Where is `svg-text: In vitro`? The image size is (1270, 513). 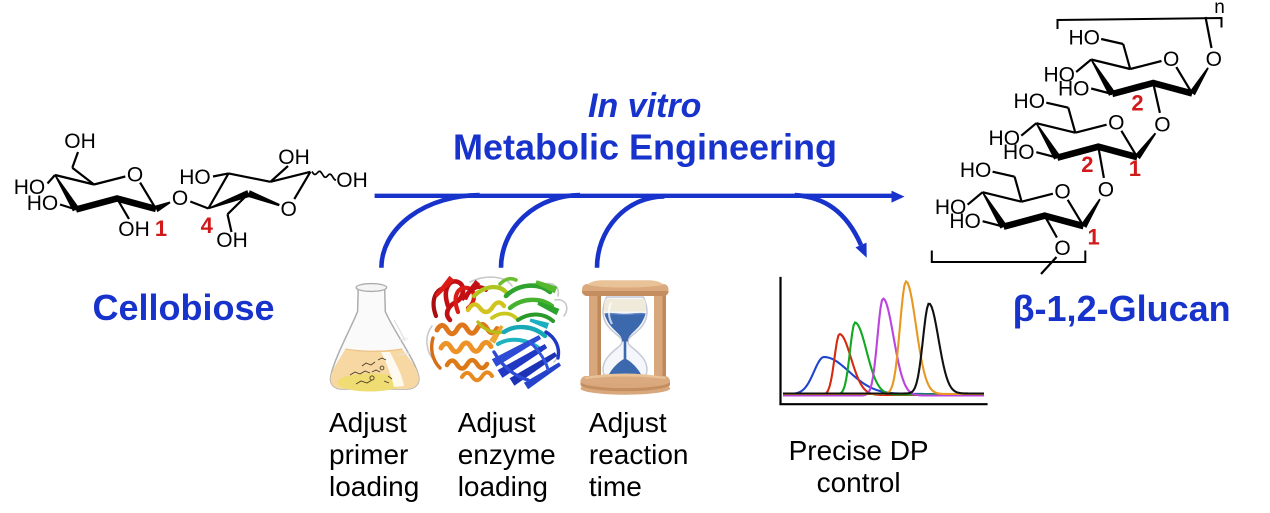 svg-text: In vitro is located at coordinates (644, 106).